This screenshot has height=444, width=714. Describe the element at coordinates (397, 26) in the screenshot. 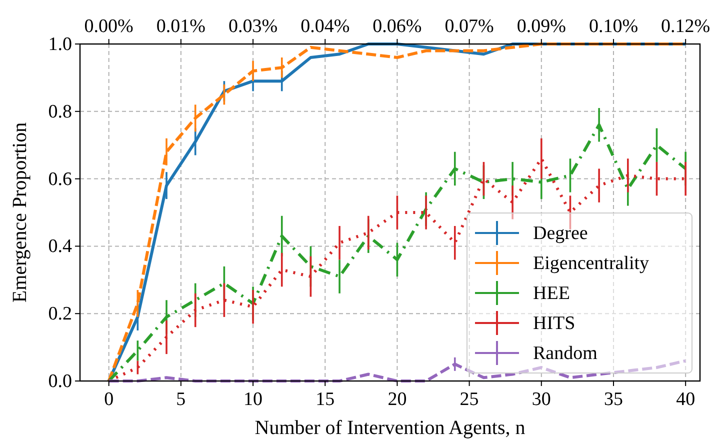

I see `x2-tick-label: 0.06%` at that location.